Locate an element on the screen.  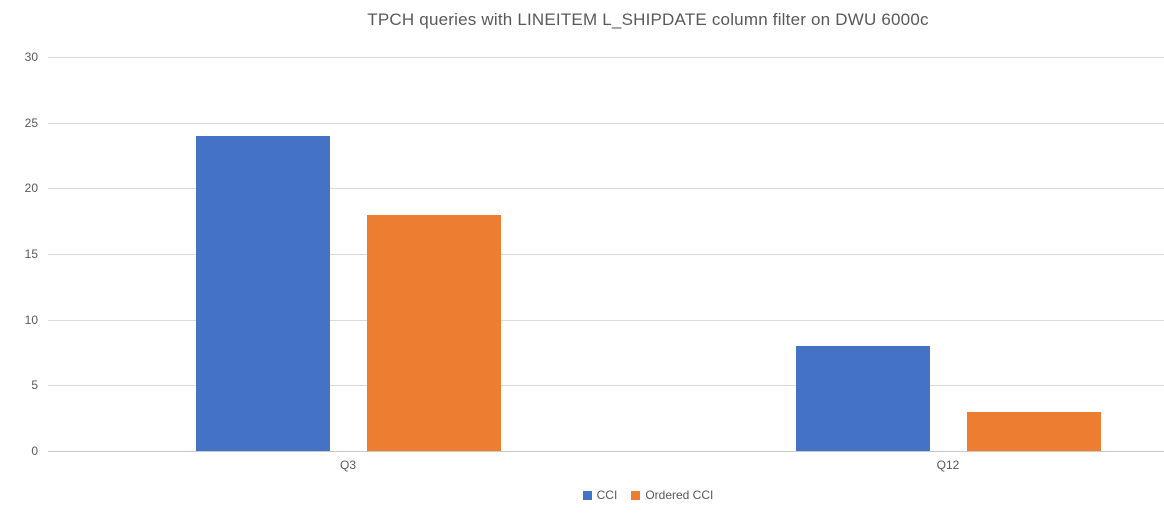
legend: CCI Ordered CCI is located at coordinates (606, 495).